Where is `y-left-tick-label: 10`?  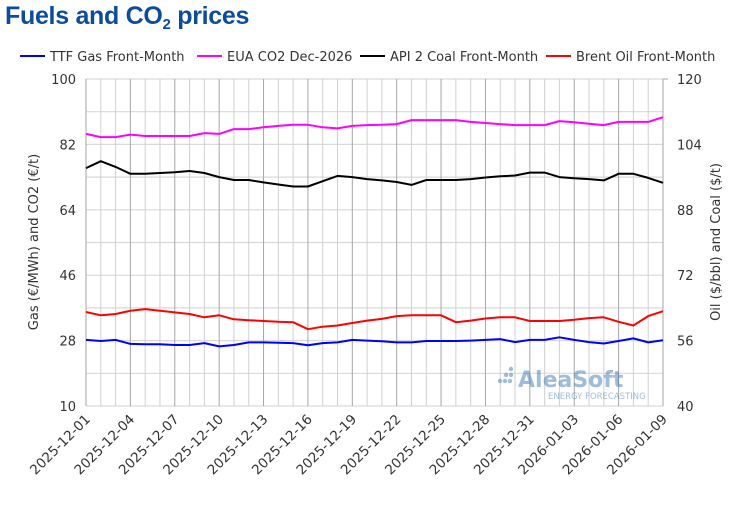 y-left-tick-label: 10 is located at coordinates (67, 407).